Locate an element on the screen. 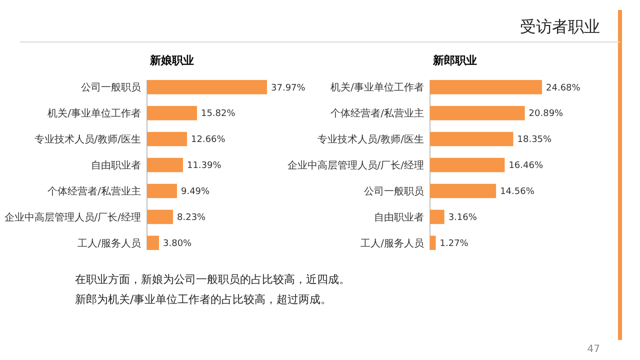 The width and height of the screenshot is (640, 360). data-label: 12.66% is located at coordinates (208, 140).